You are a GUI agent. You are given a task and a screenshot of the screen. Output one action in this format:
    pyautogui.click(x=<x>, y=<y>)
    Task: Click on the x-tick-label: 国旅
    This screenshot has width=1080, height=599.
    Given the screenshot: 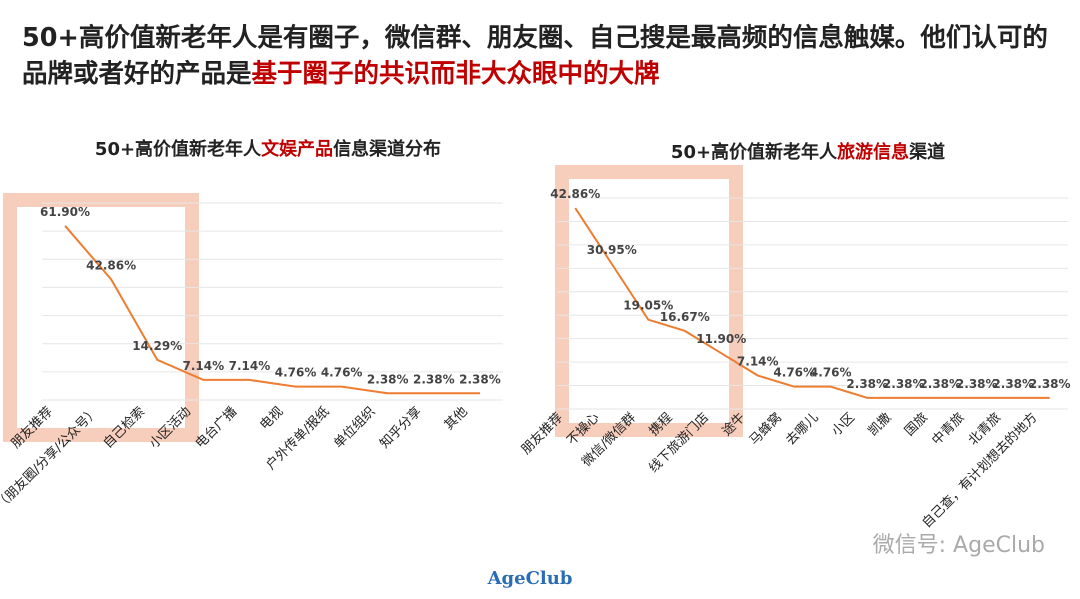 What is the action you would take?
    pyautogui.click(x=916, y=424)
    